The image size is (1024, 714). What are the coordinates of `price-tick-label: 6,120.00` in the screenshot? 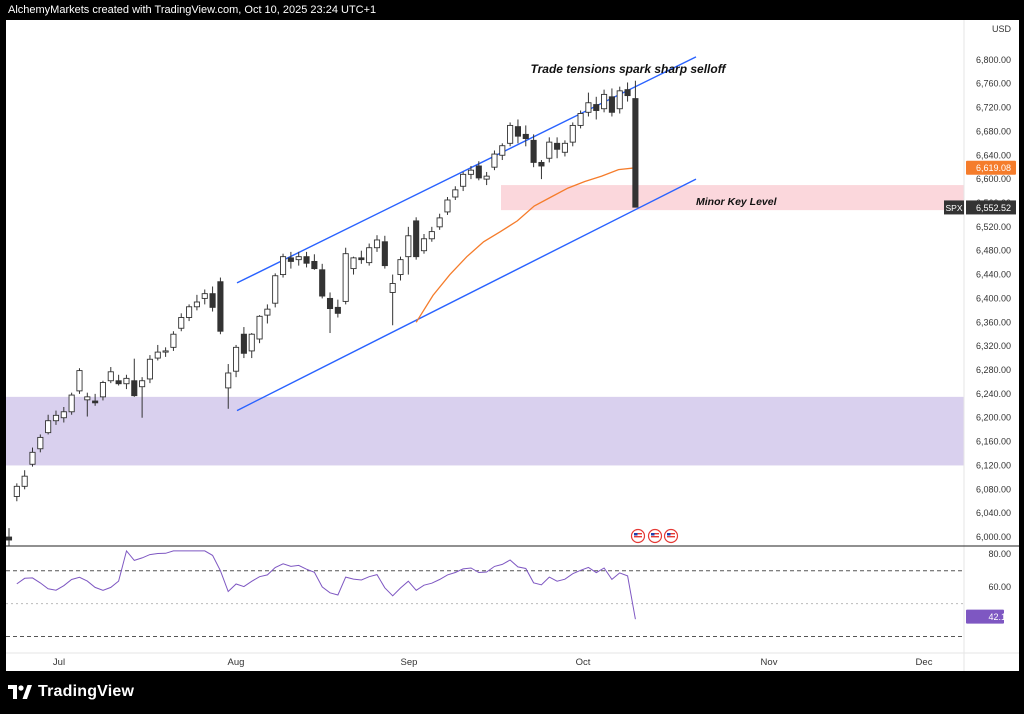 It's located at (993, 465).